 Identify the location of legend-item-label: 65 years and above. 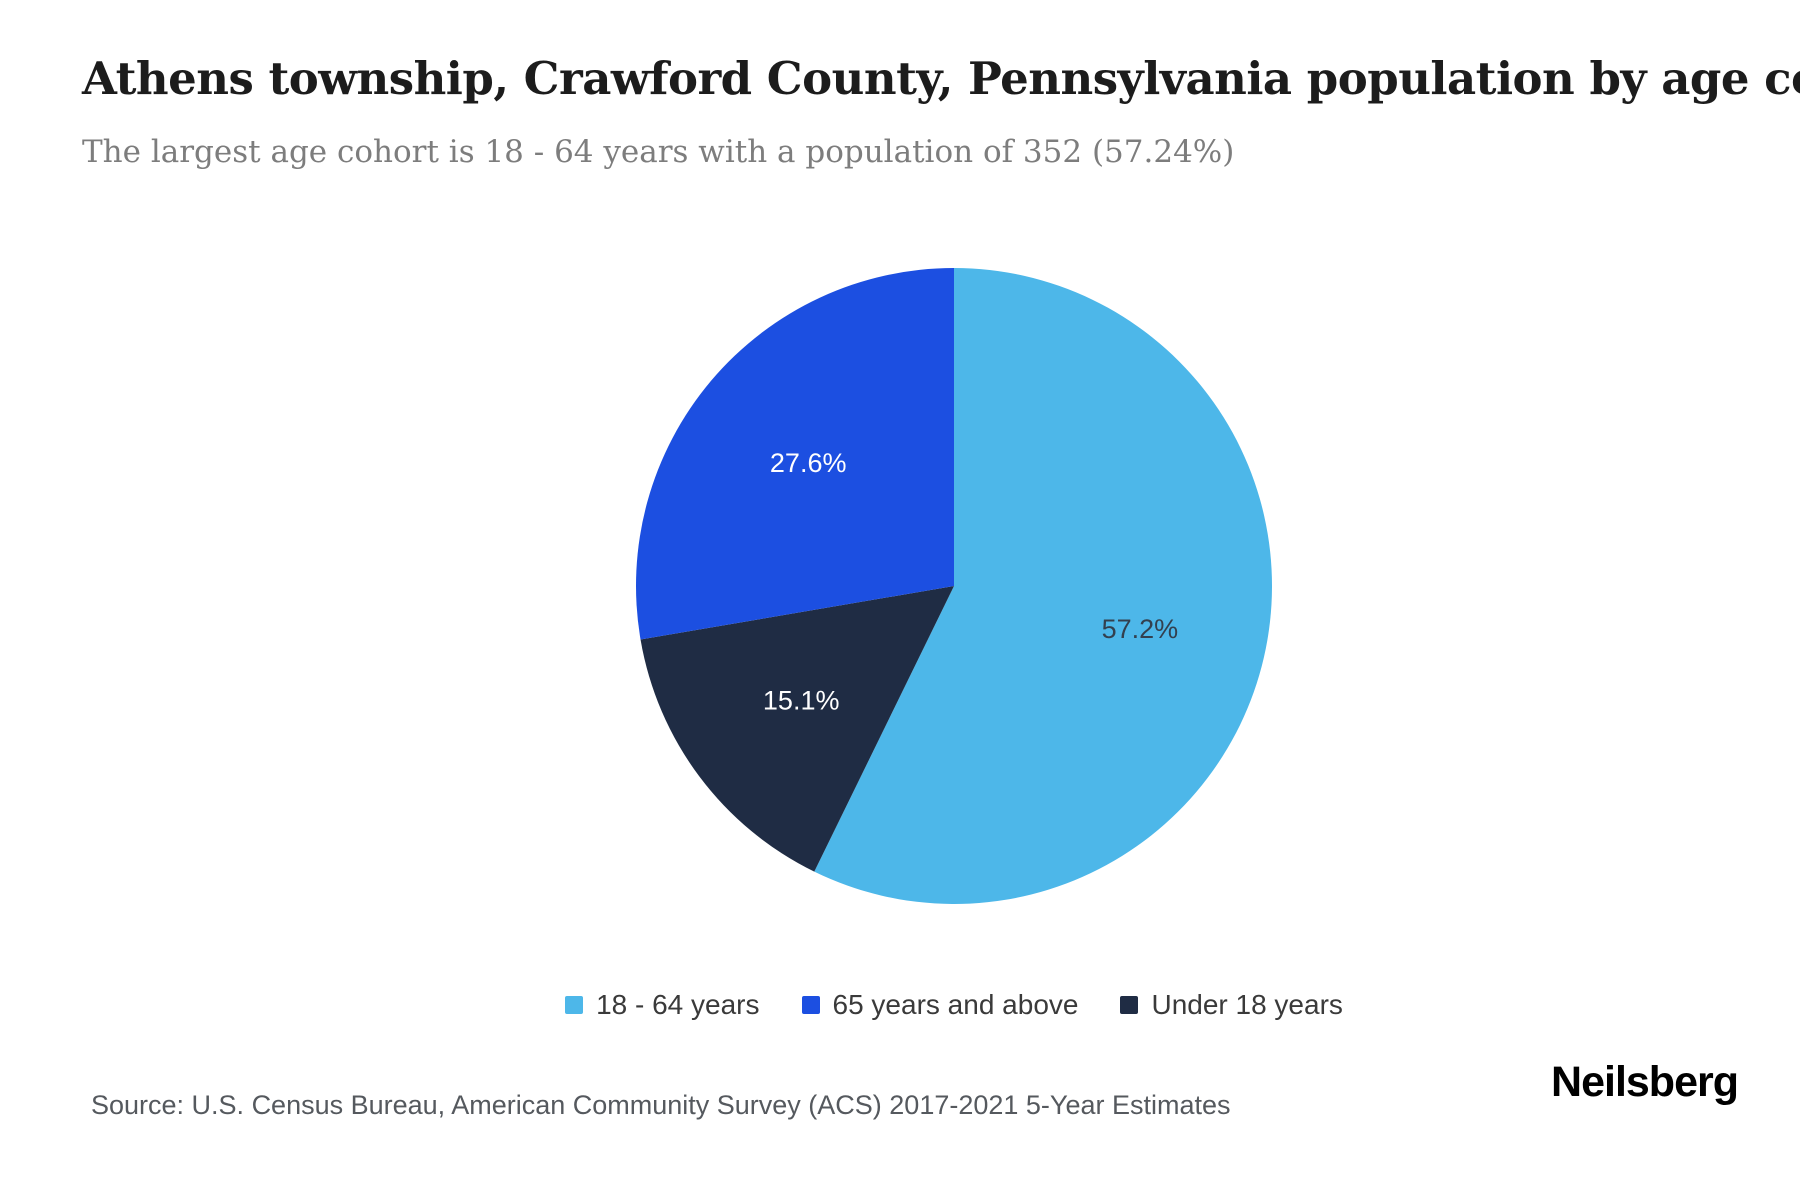
(955, 1004).